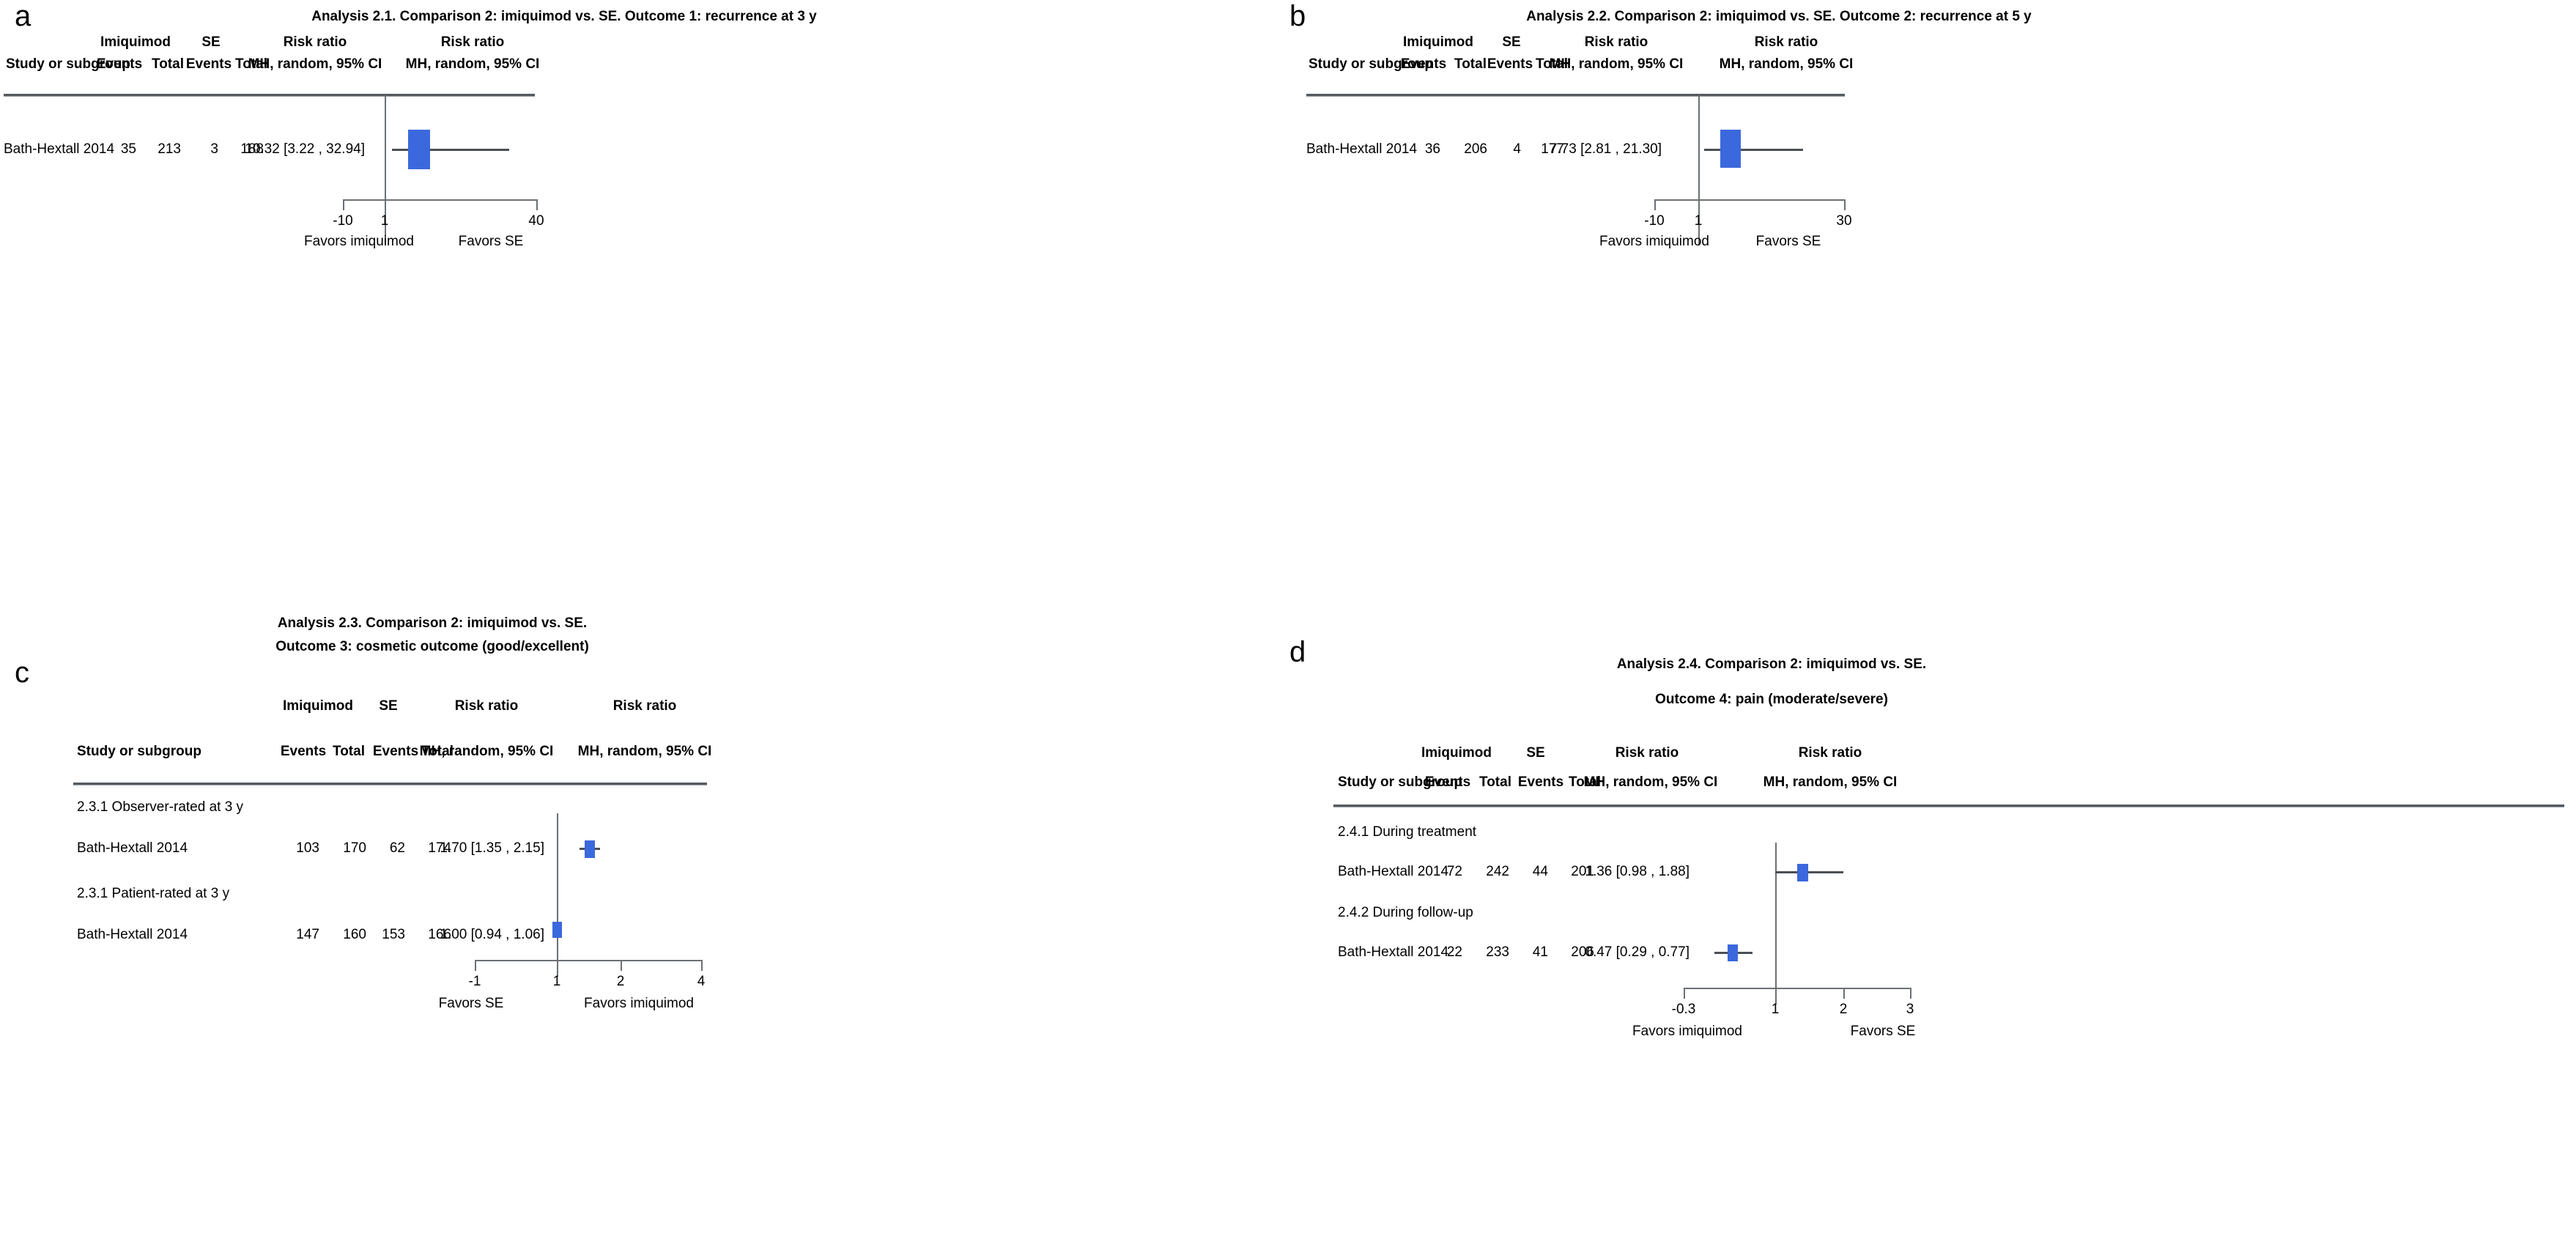 The width and height of the screenshot is (2576, 1250). What do you see at coordinates (1393, 871) in the screenshot?
I see `panel-d-row1-label: Bath-Hextall 2014` at bounding box center [1393, 871].